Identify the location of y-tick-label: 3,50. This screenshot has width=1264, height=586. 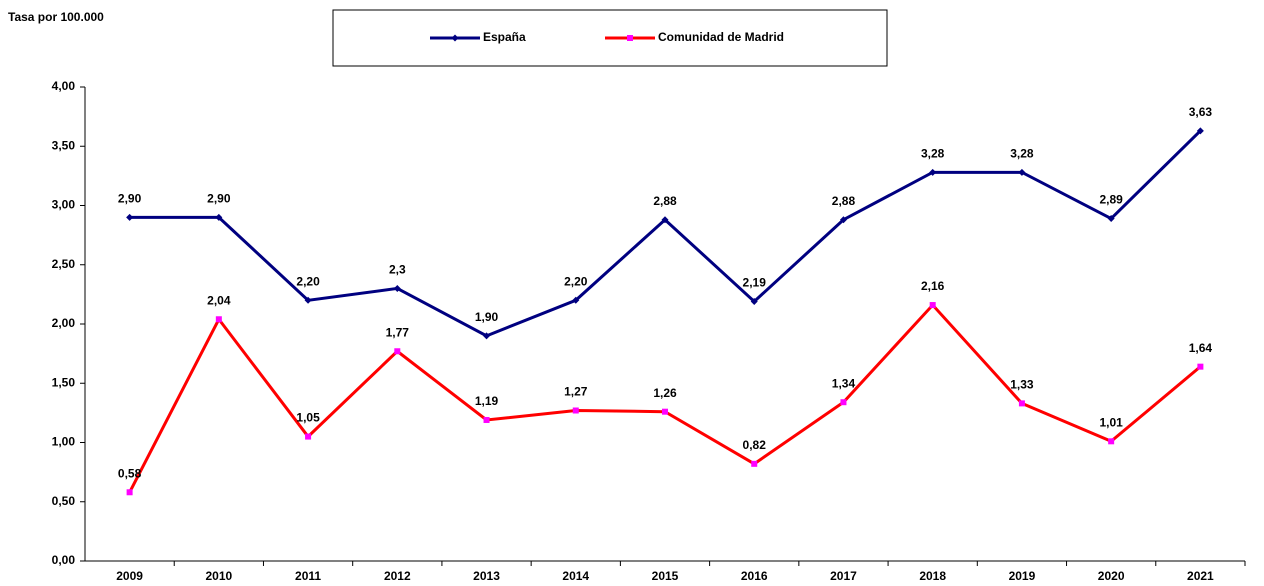
(64, 145).